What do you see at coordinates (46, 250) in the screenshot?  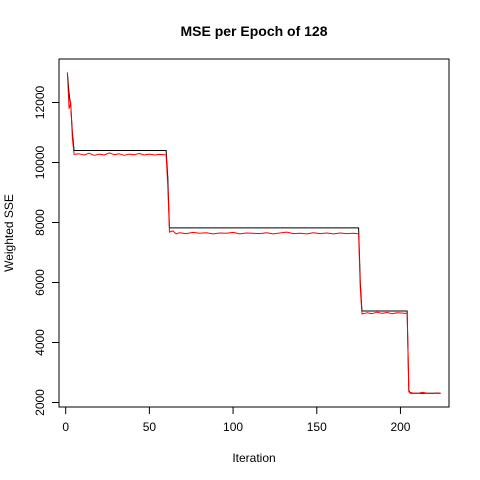 I see `y-axis: 2000 4000 6000 8000 10000 12000` at bounding box center [46, 250].